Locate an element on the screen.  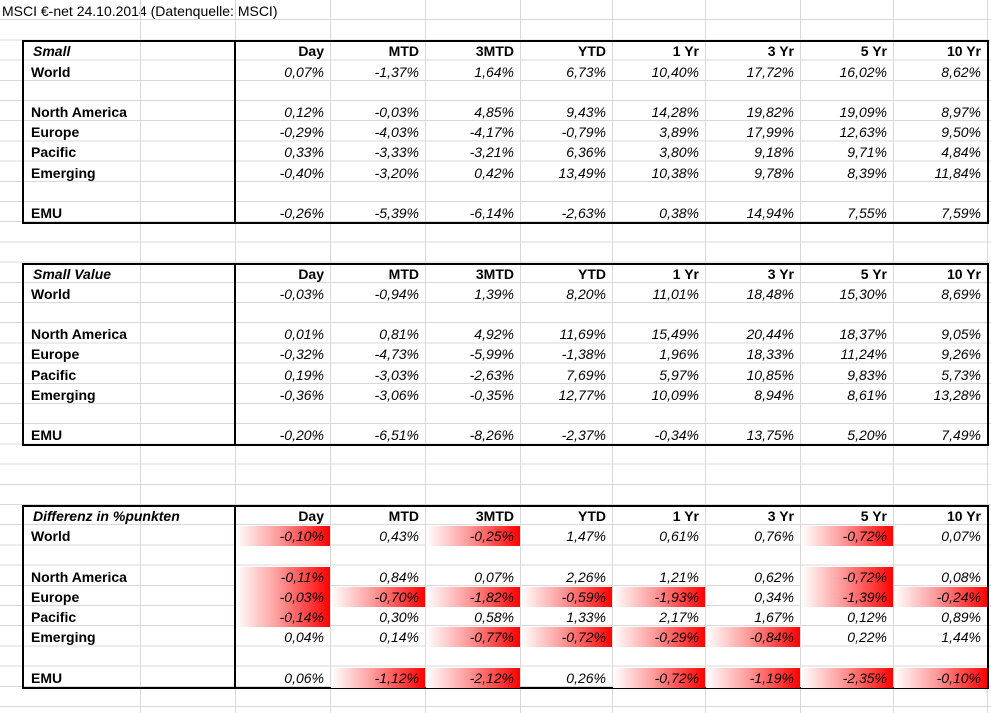
value-cell: -0,79% is located at coordinates (583, 132).